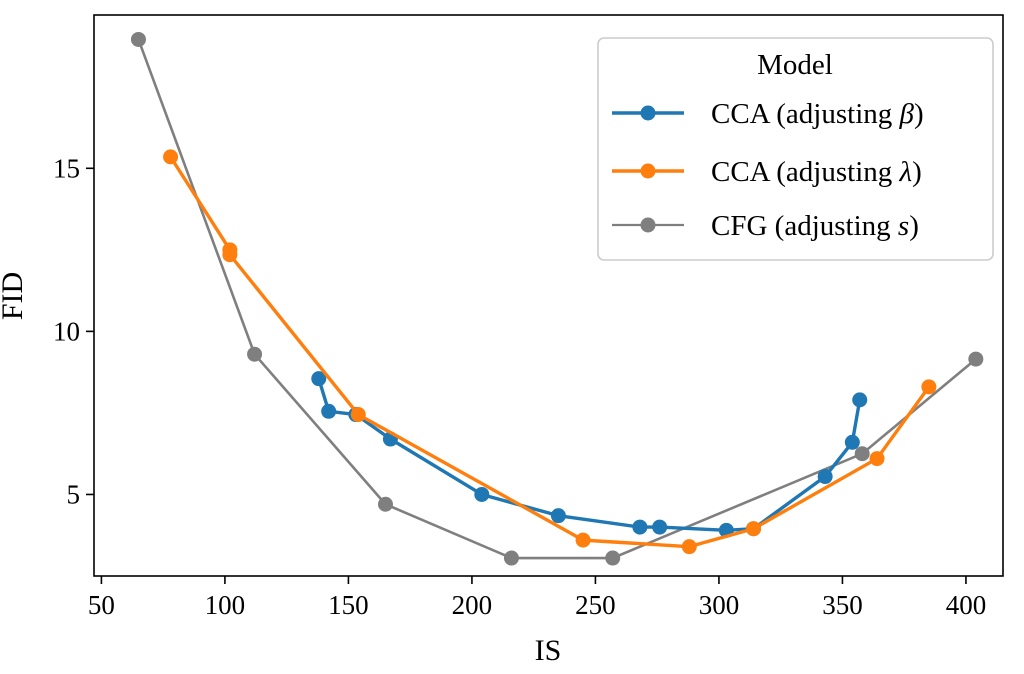 The height and width of the screenshot is (674, 1024). I want to click on legend-entry-1: CCA (adjusting λ), so click(767, 172).